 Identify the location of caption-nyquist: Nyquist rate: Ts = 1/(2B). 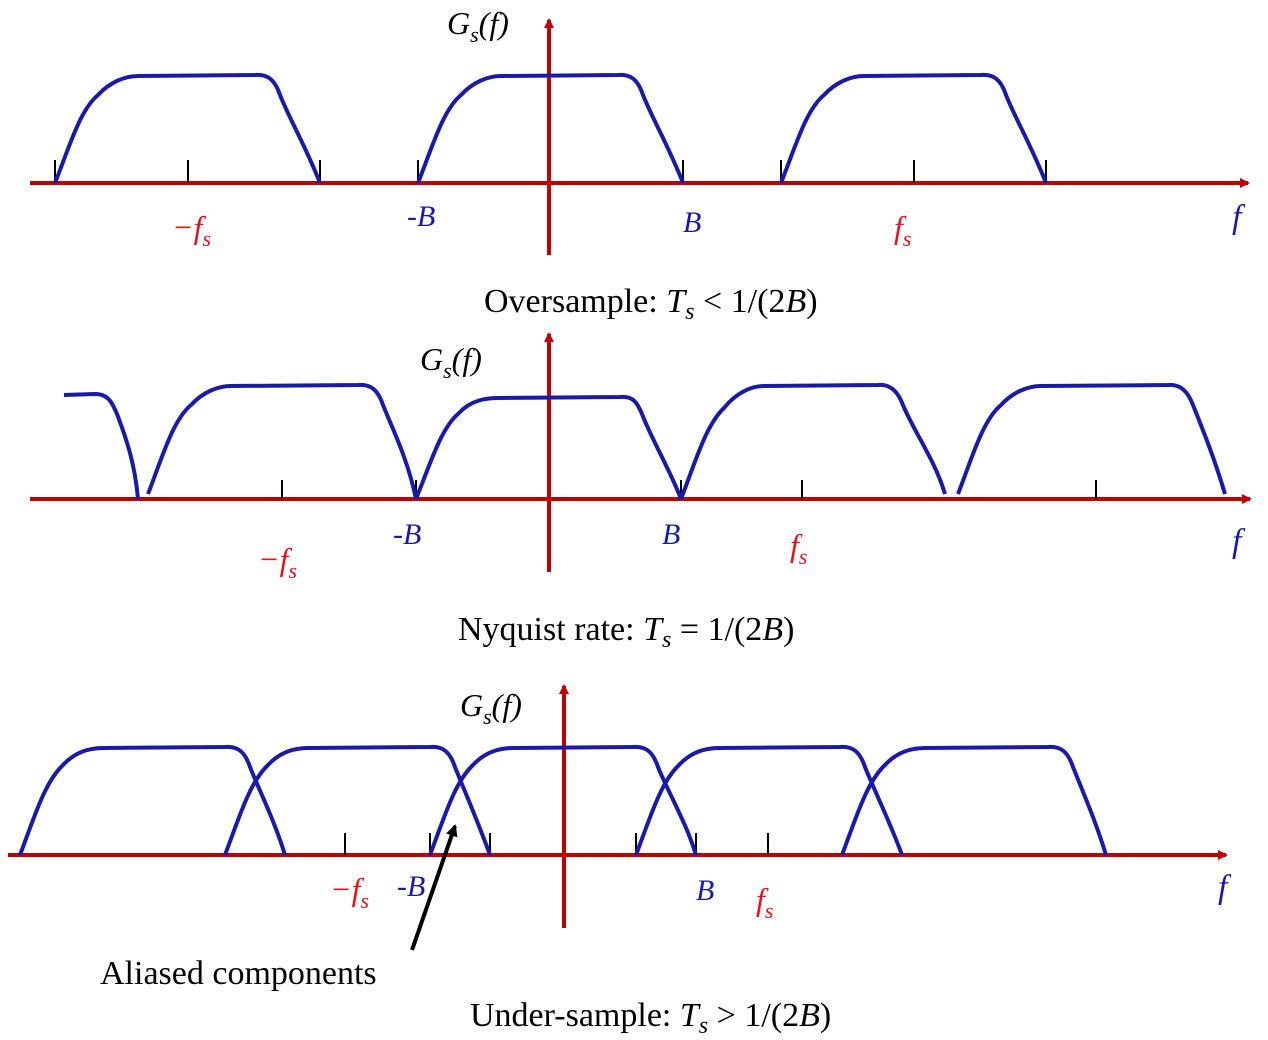
(626, 632).